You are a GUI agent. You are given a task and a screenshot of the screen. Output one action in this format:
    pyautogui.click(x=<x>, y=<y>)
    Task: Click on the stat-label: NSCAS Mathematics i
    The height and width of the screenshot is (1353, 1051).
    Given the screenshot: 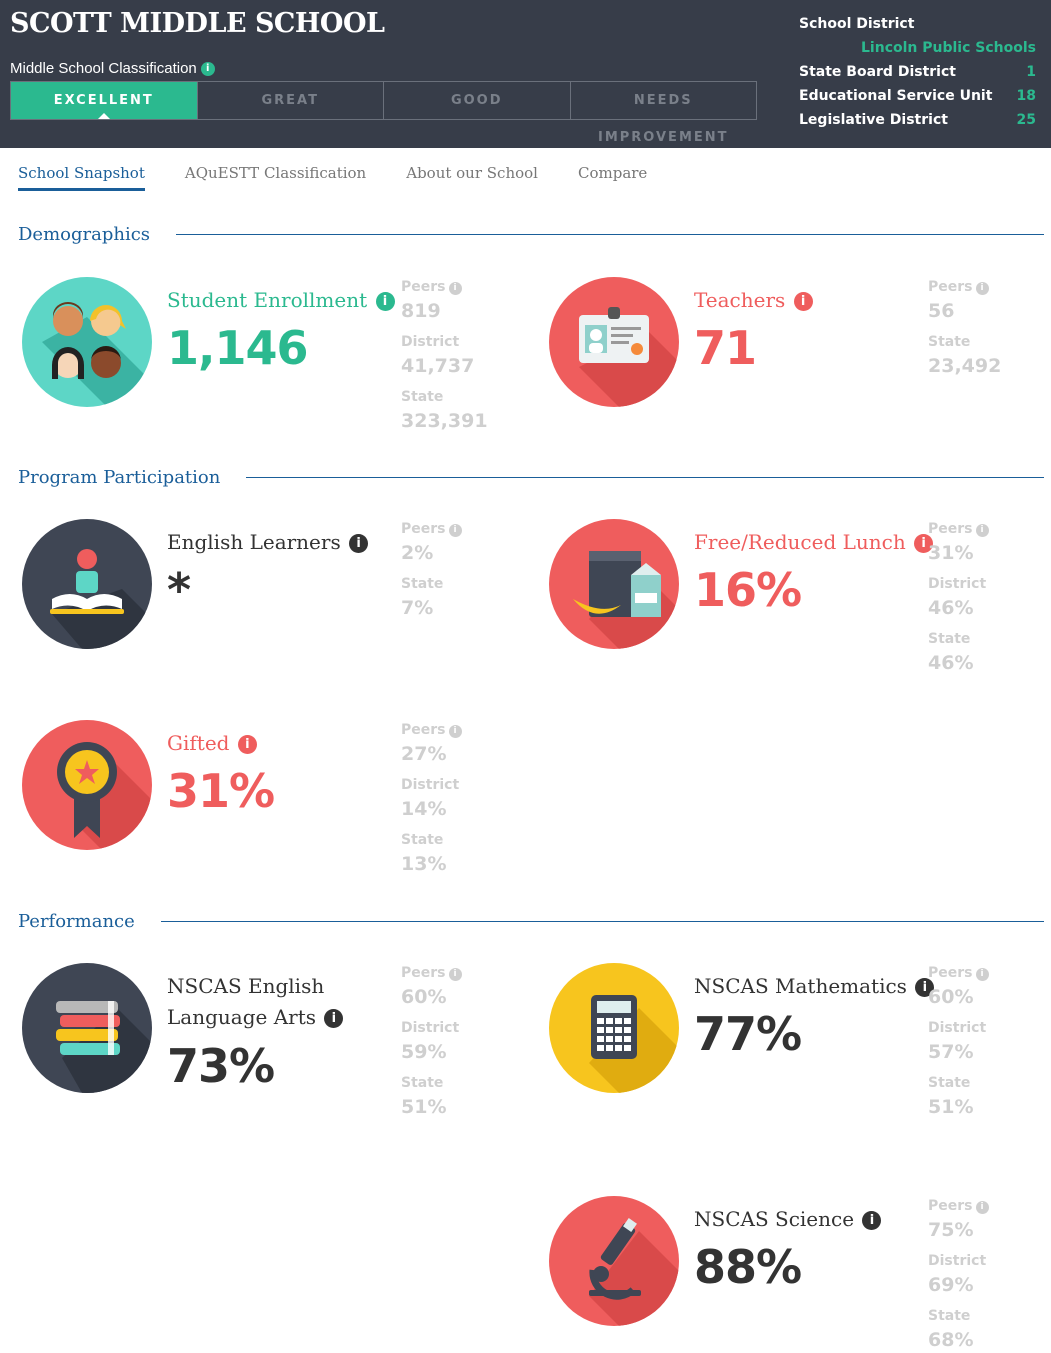 What is the action you would take?
    pyautogui.click(x=814, y=986)
    